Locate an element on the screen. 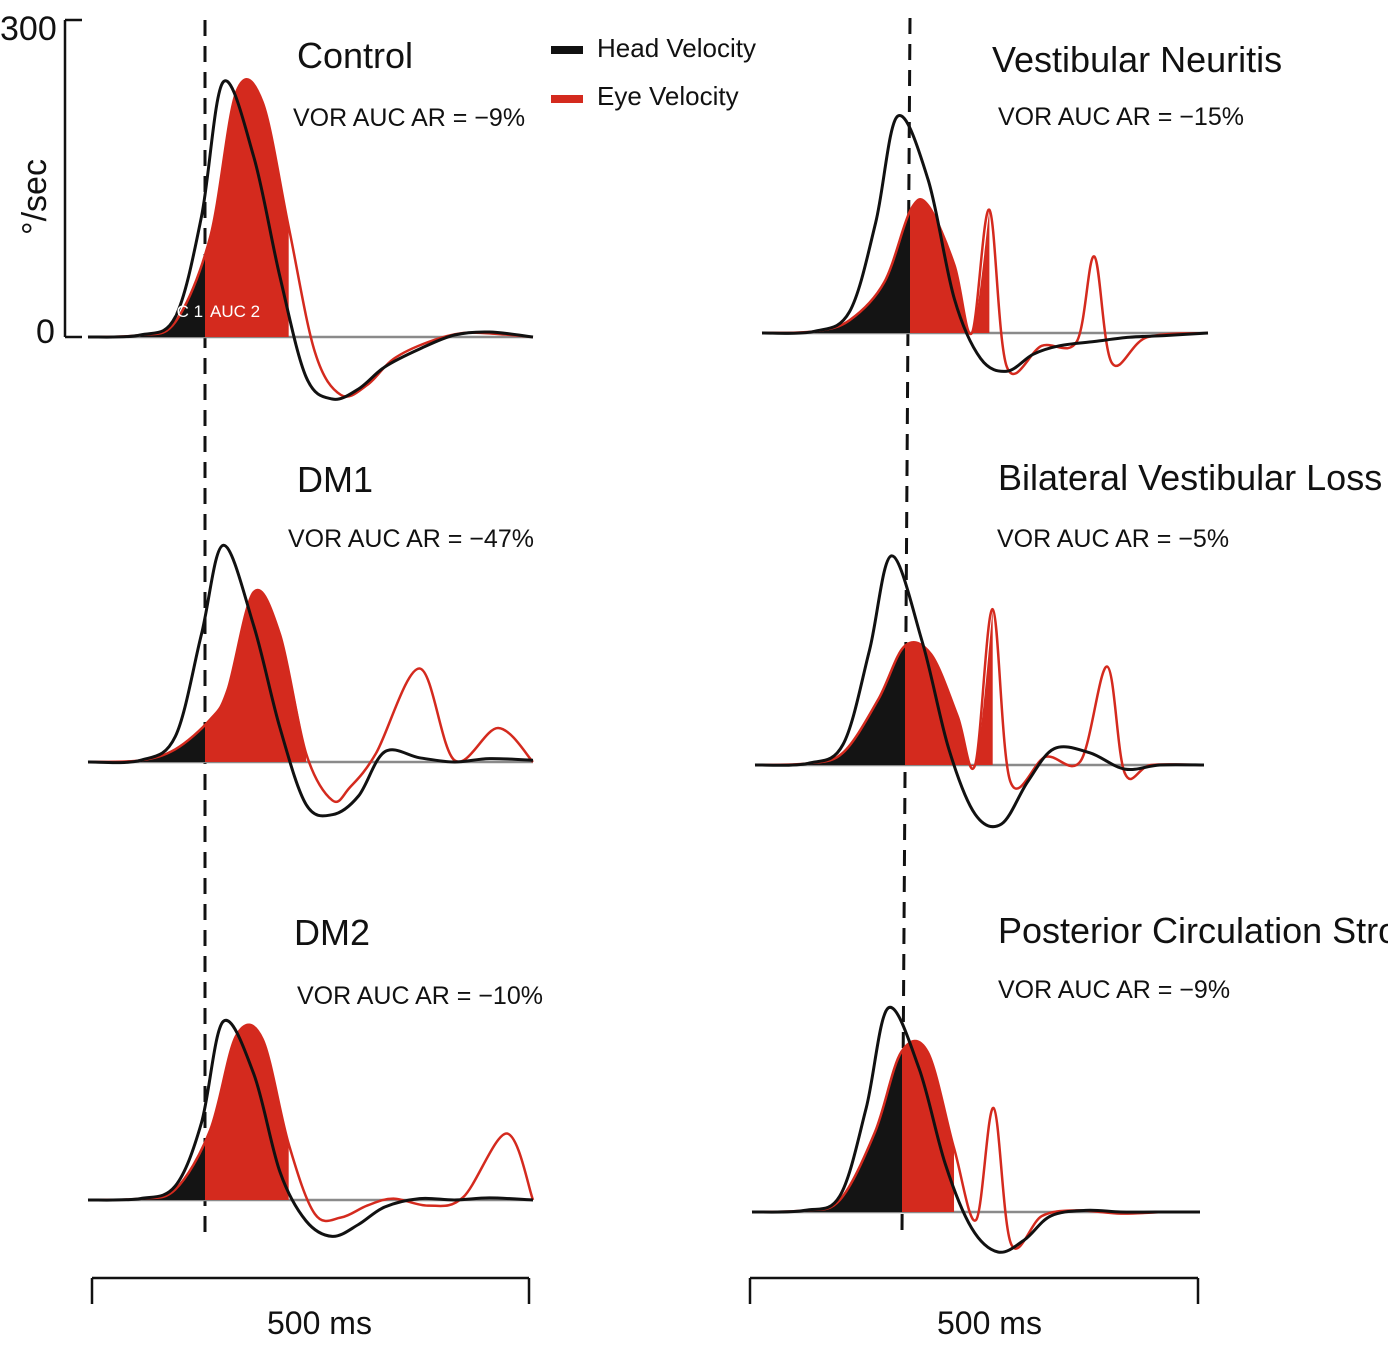 Image resolution: width=1388 pixels, height=1346 pixels. chart-panel: Vestibular Neuritis VOR AUC AR = −15% is located at coordinates (1021, 207).